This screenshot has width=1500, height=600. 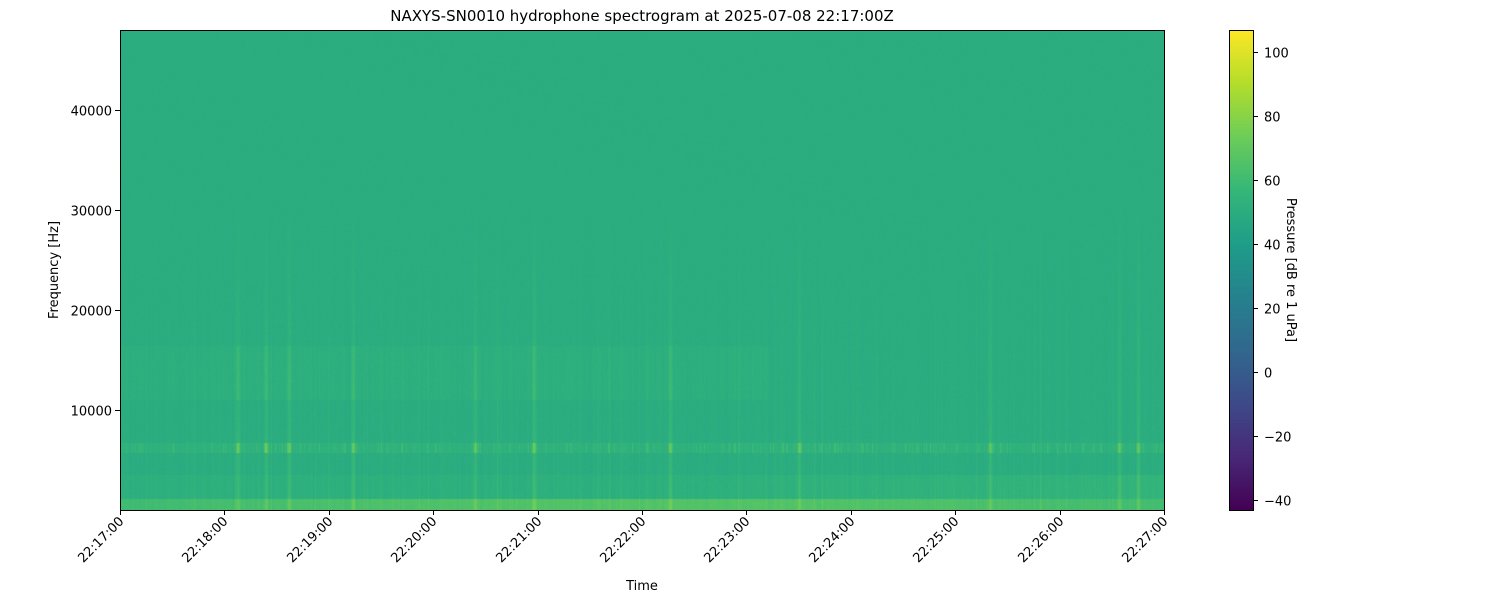 I want to click on y-tick-label: 30000, so click(x=91, y=212).